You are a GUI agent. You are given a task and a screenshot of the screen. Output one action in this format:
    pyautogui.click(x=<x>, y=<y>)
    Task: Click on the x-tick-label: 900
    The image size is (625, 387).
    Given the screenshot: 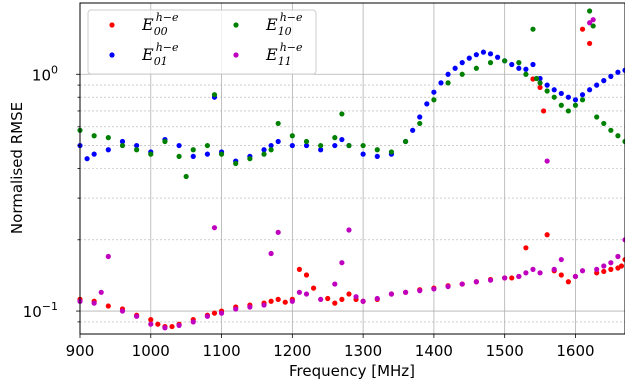 What is the action you would take?
    pyautogui.click(x=80, y=351)
    